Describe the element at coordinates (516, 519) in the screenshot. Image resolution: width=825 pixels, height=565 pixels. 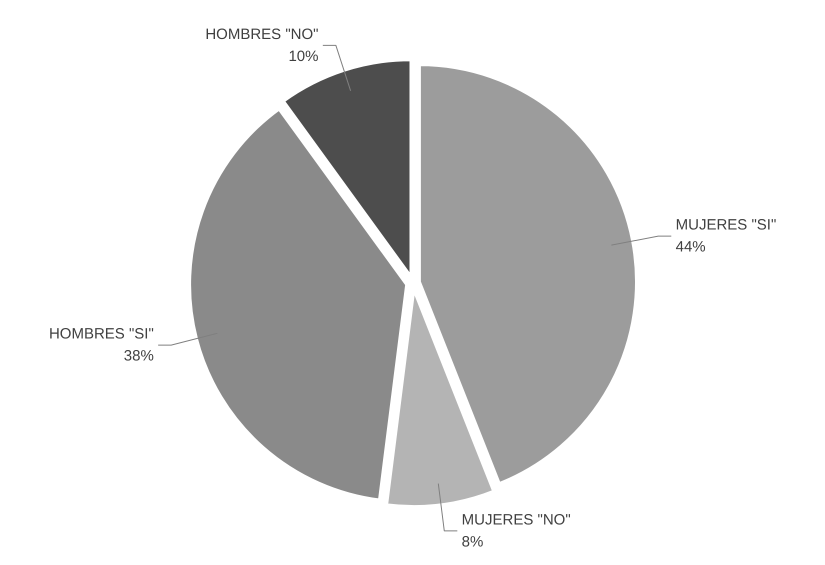
I see `slice-label: MUJERES "NO"` at that location.